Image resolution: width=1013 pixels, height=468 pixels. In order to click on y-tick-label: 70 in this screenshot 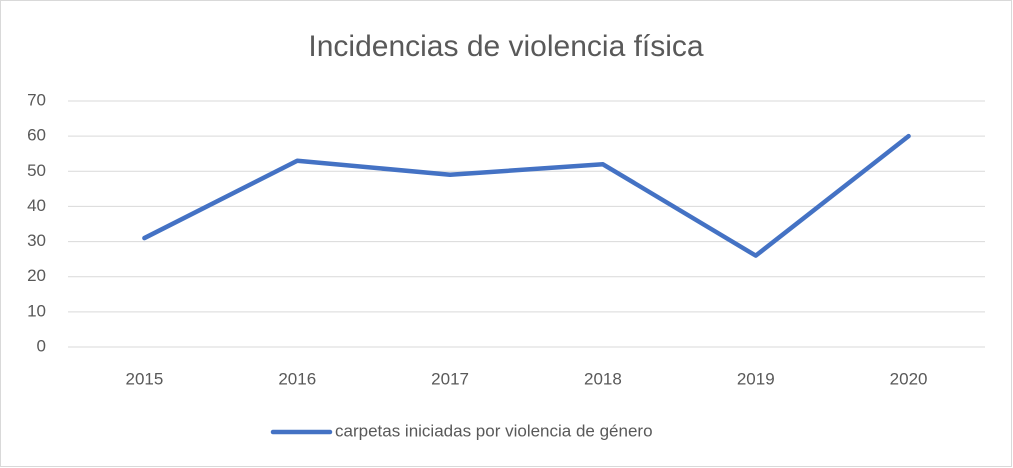, I will do `click(36, 99)`.